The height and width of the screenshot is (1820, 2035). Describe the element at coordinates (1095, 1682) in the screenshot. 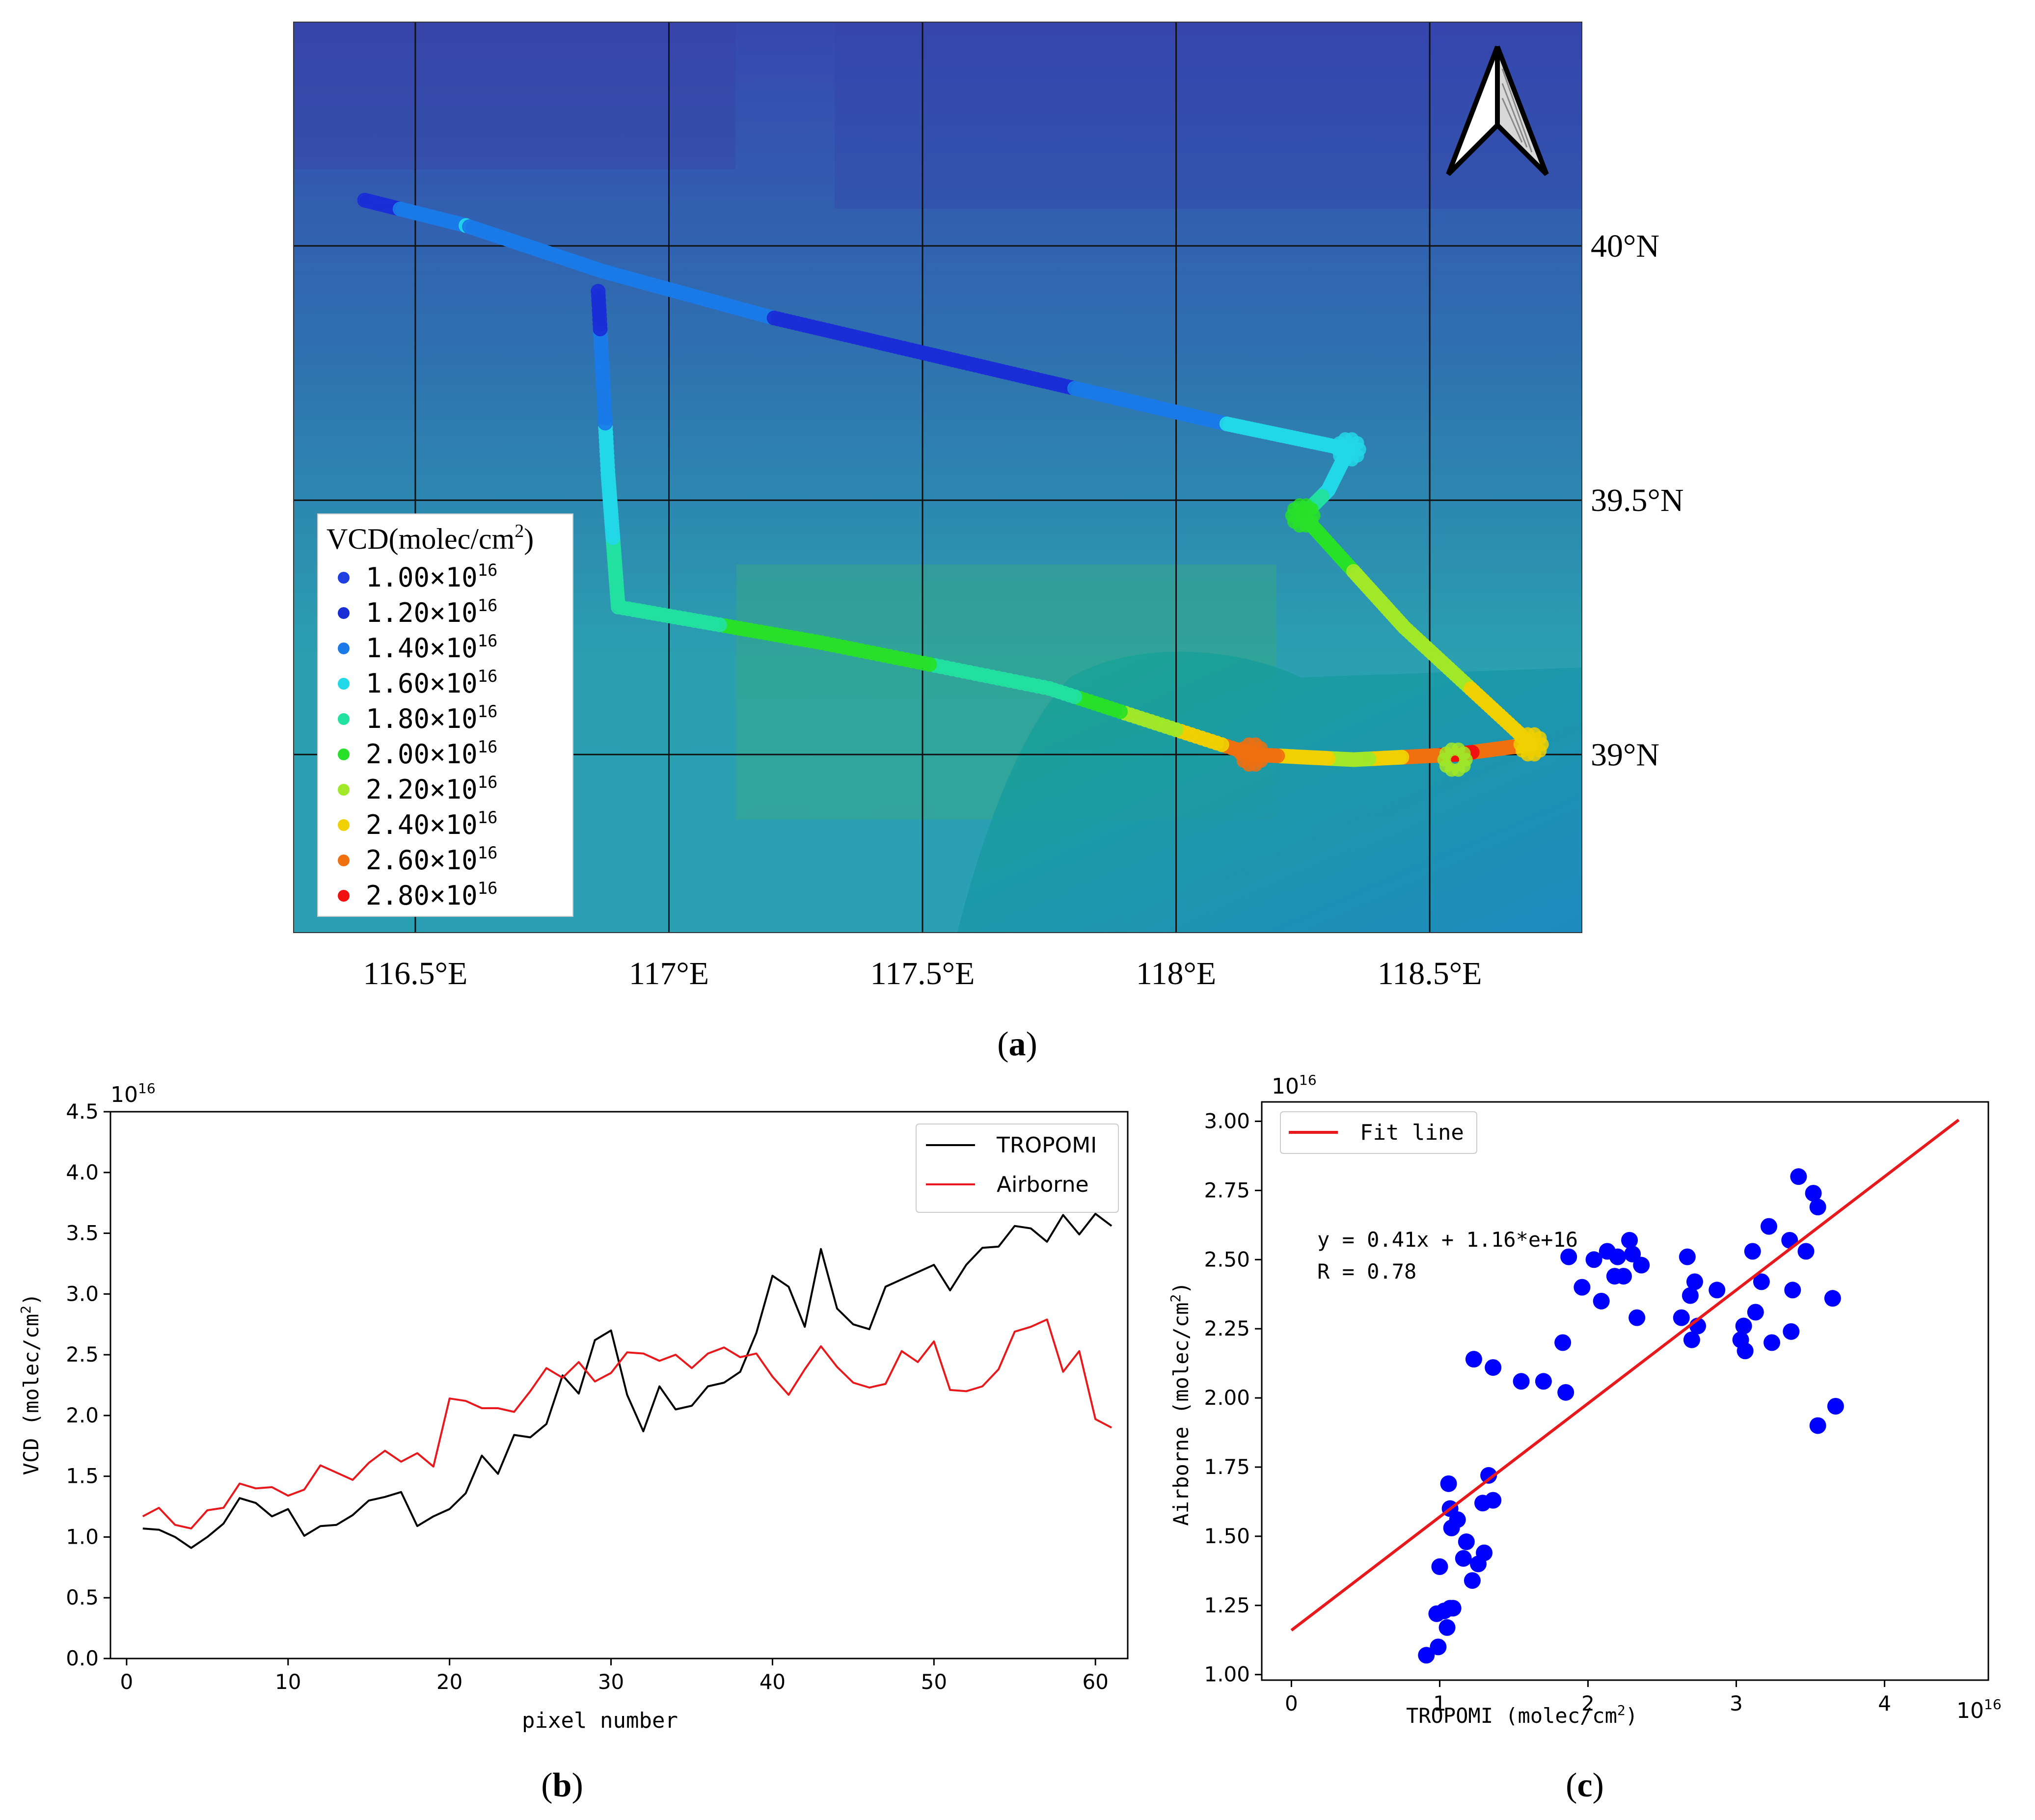

I see `line-x-tick-label: 60` at that location.